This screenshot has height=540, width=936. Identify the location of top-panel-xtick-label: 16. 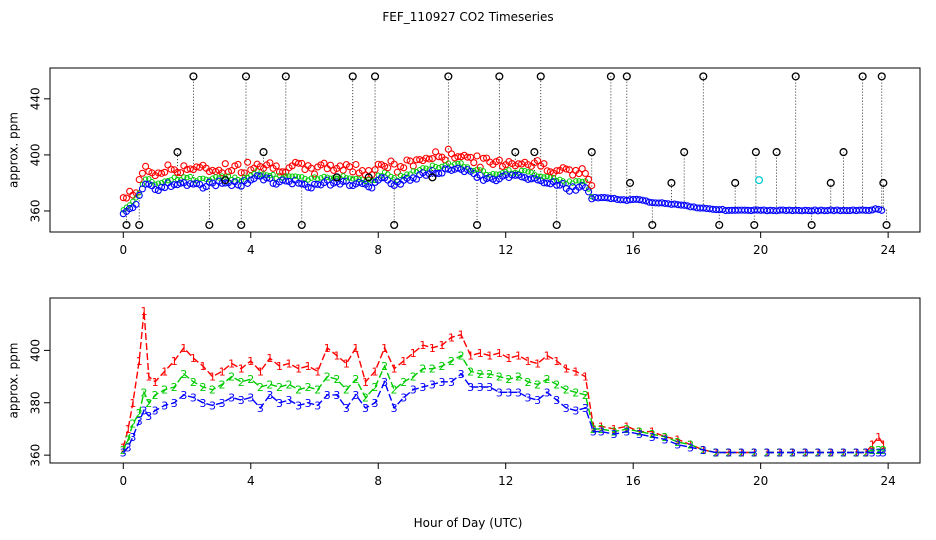
(633, 250).